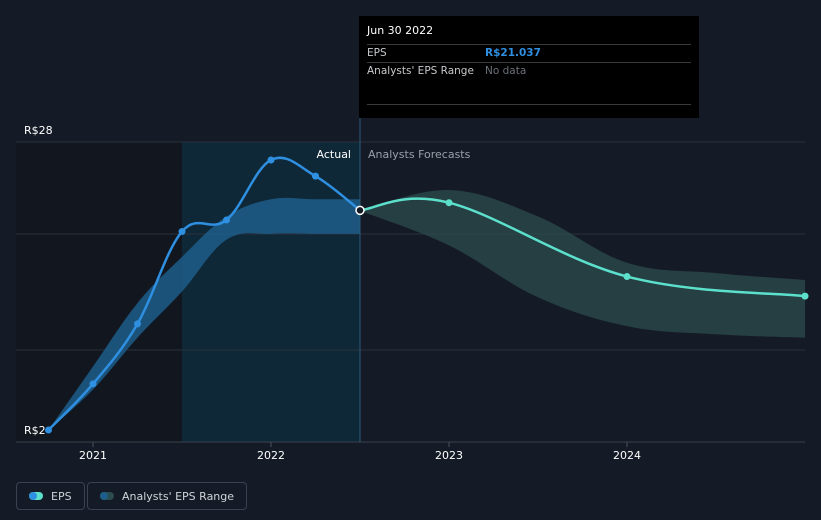  Describe the element at coordinates (271, 455) in the screenshot. I see `x-tick-label: 2022` at that location.